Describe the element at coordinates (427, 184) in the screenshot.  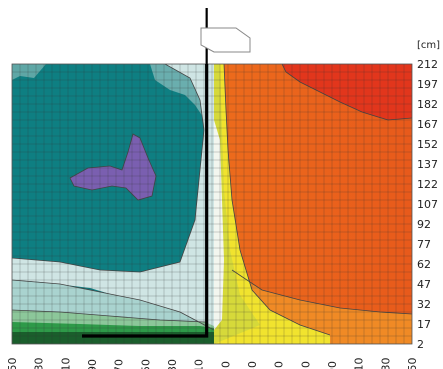
I see `y-tick-label: 122` at that location.